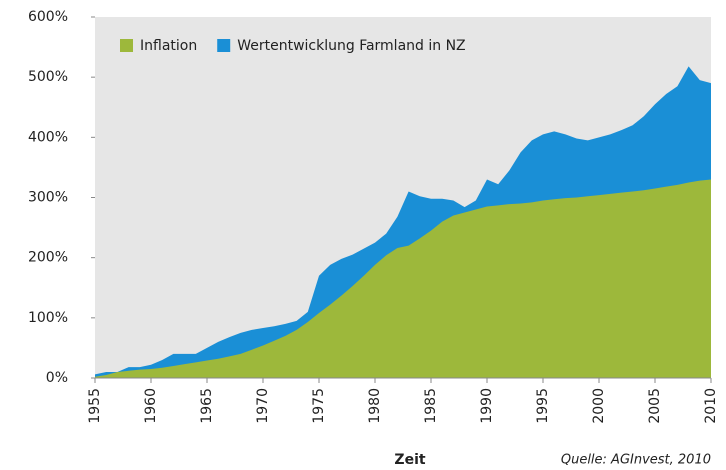 Image resolution: width=726 pixels, height=470 pixels. What do you see at coordinates (48, 258) in the screenshot?
I see `y-tick-label: 200%` at bounding box center [48, 258].